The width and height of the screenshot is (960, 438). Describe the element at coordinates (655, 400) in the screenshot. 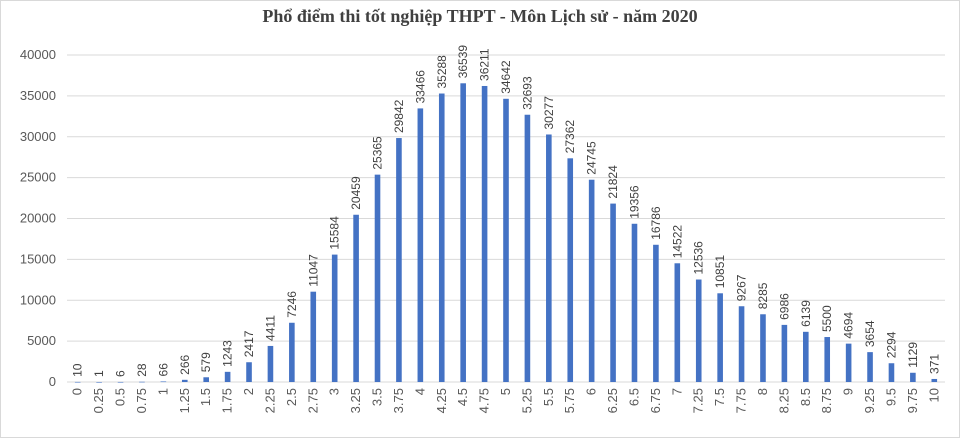

I see `x-tick-label: 6.75` at that location.